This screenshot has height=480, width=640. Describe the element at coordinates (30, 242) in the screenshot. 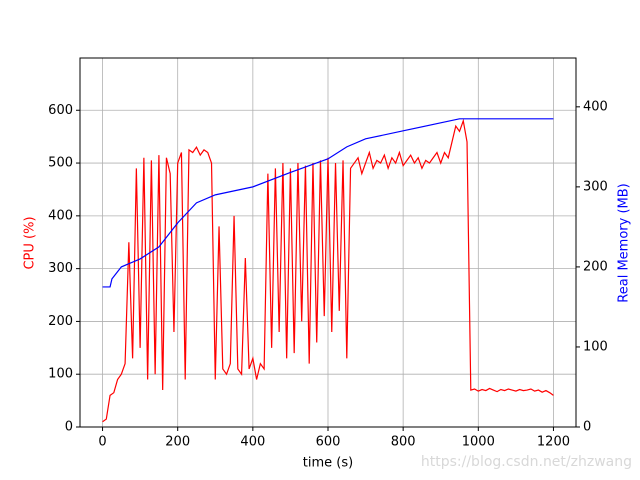

I see `y-axis-label: CPU (%)` at that location.